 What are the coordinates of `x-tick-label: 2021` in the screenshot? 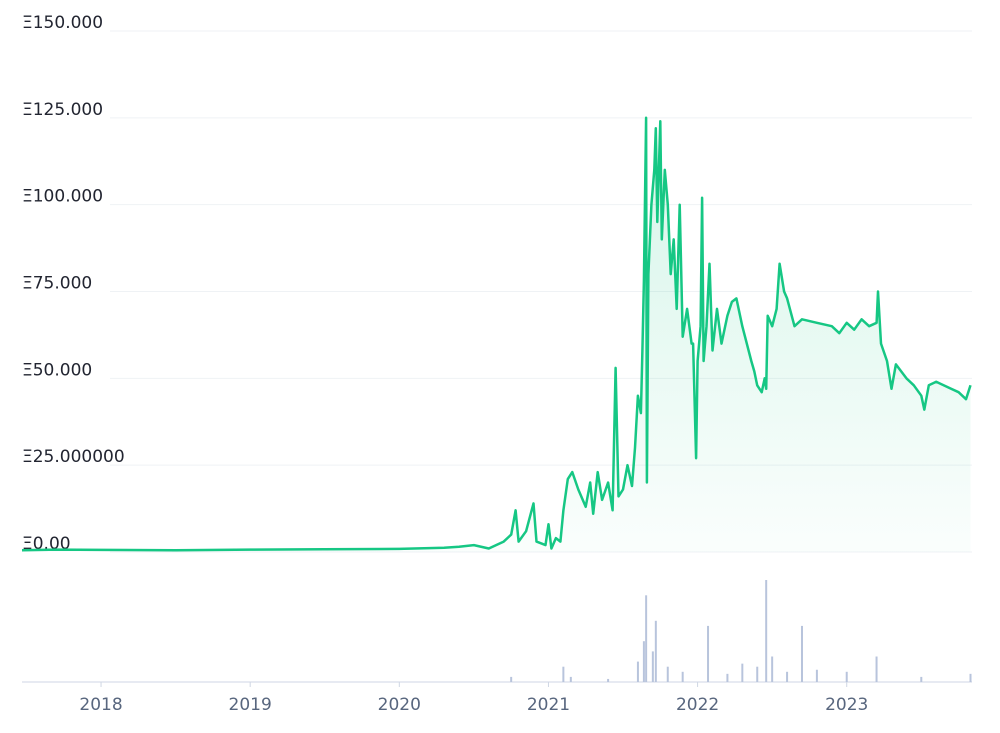 It's located at (548, 705).